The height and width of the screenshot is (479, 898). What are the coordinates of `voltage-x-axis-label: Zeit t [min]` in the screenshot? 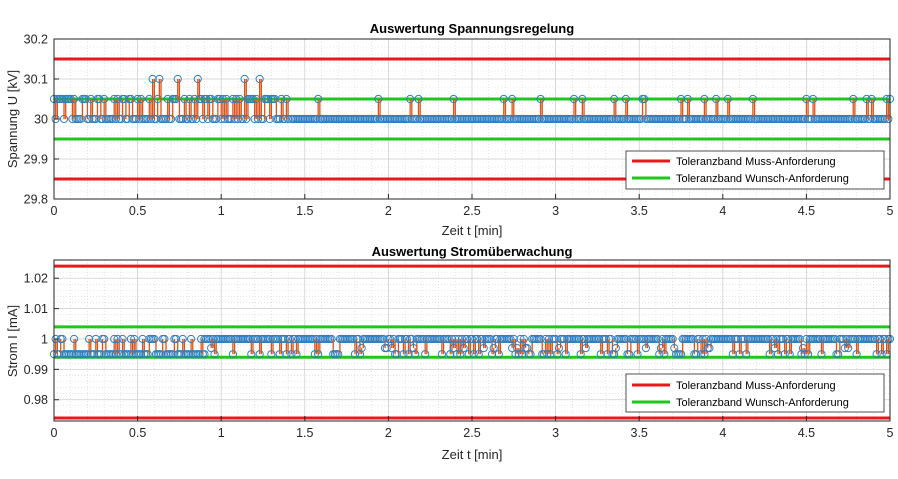 It's located at (472, 230).